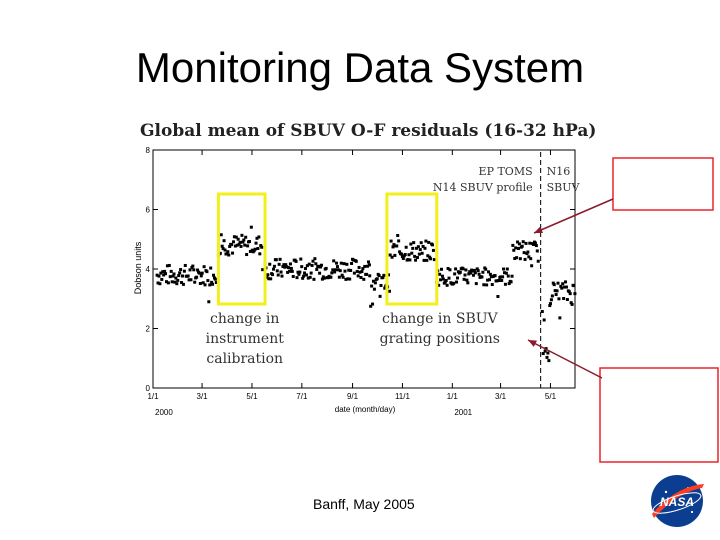  Describe the element at coordinates (412, 249) in the screenshot. I see `highlight-box` at that location.